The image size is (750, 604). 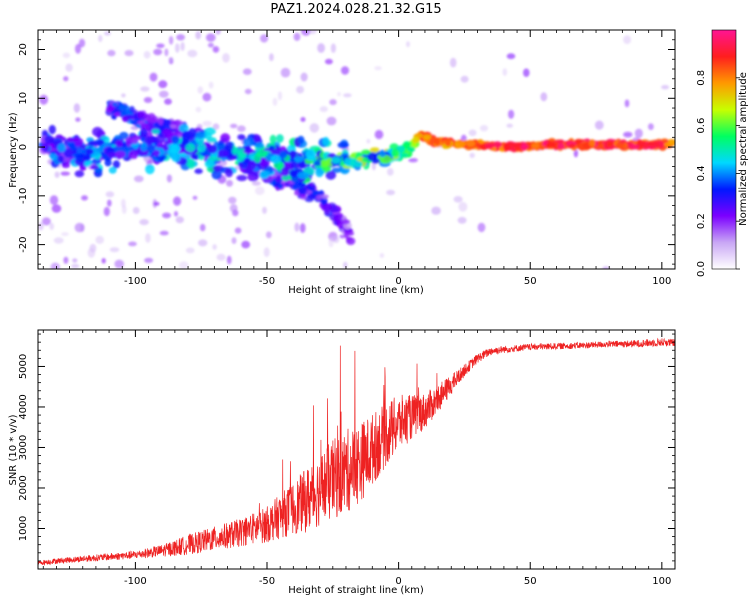 What do you see at coordinates (701, 269) in the screenshot?
I see `colorbar-tick-label: 0.0` at bounding box center [701, 269].